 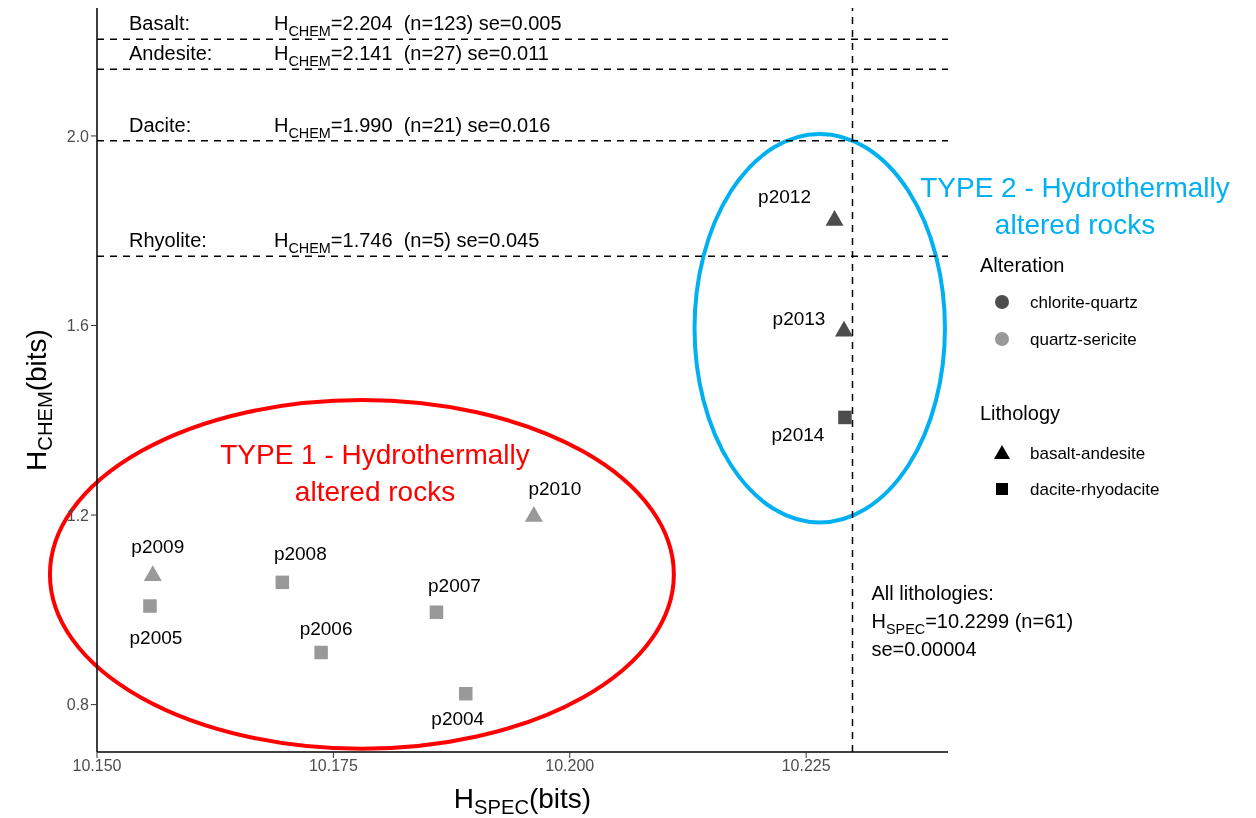 What do you see at coordinates (340, 127) in the screenshot?
I see `text: Dacite: H$_{CHEM}$=1.990 (n=21) se=0.016` at bounding box center [340, 127].